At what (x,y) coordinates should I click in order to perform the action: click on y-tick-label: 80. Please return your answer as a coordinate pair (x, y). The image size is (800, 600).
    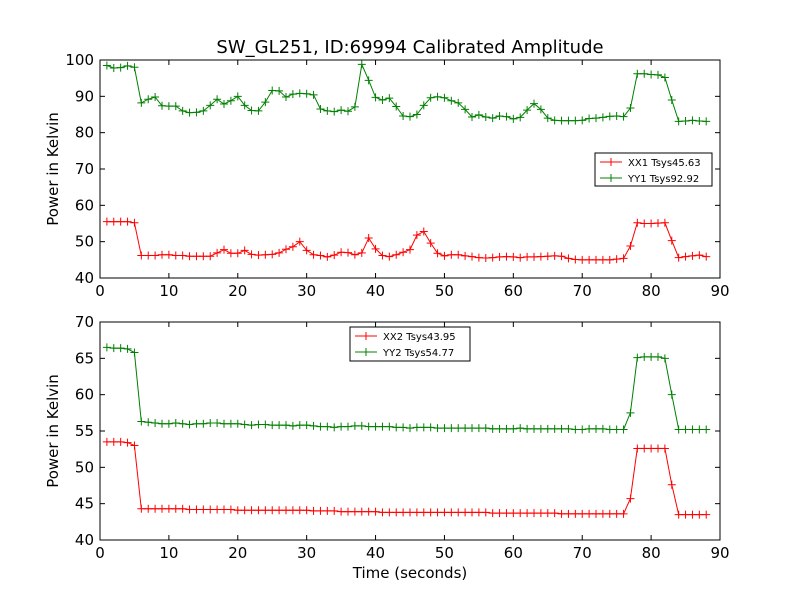
    Looking at the image, I should click on (84, 133).